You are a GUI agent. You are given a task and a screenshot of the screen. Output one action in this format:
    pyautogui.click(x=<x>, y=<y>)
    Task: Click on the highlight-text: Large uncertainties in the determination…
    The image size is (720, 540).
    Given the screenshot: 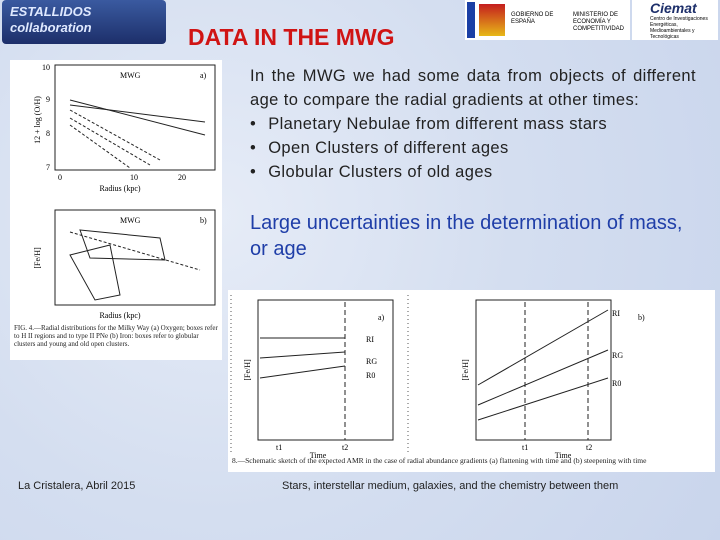 What is the action you would take?
    pyautogui.click(x=466, y=236)
    